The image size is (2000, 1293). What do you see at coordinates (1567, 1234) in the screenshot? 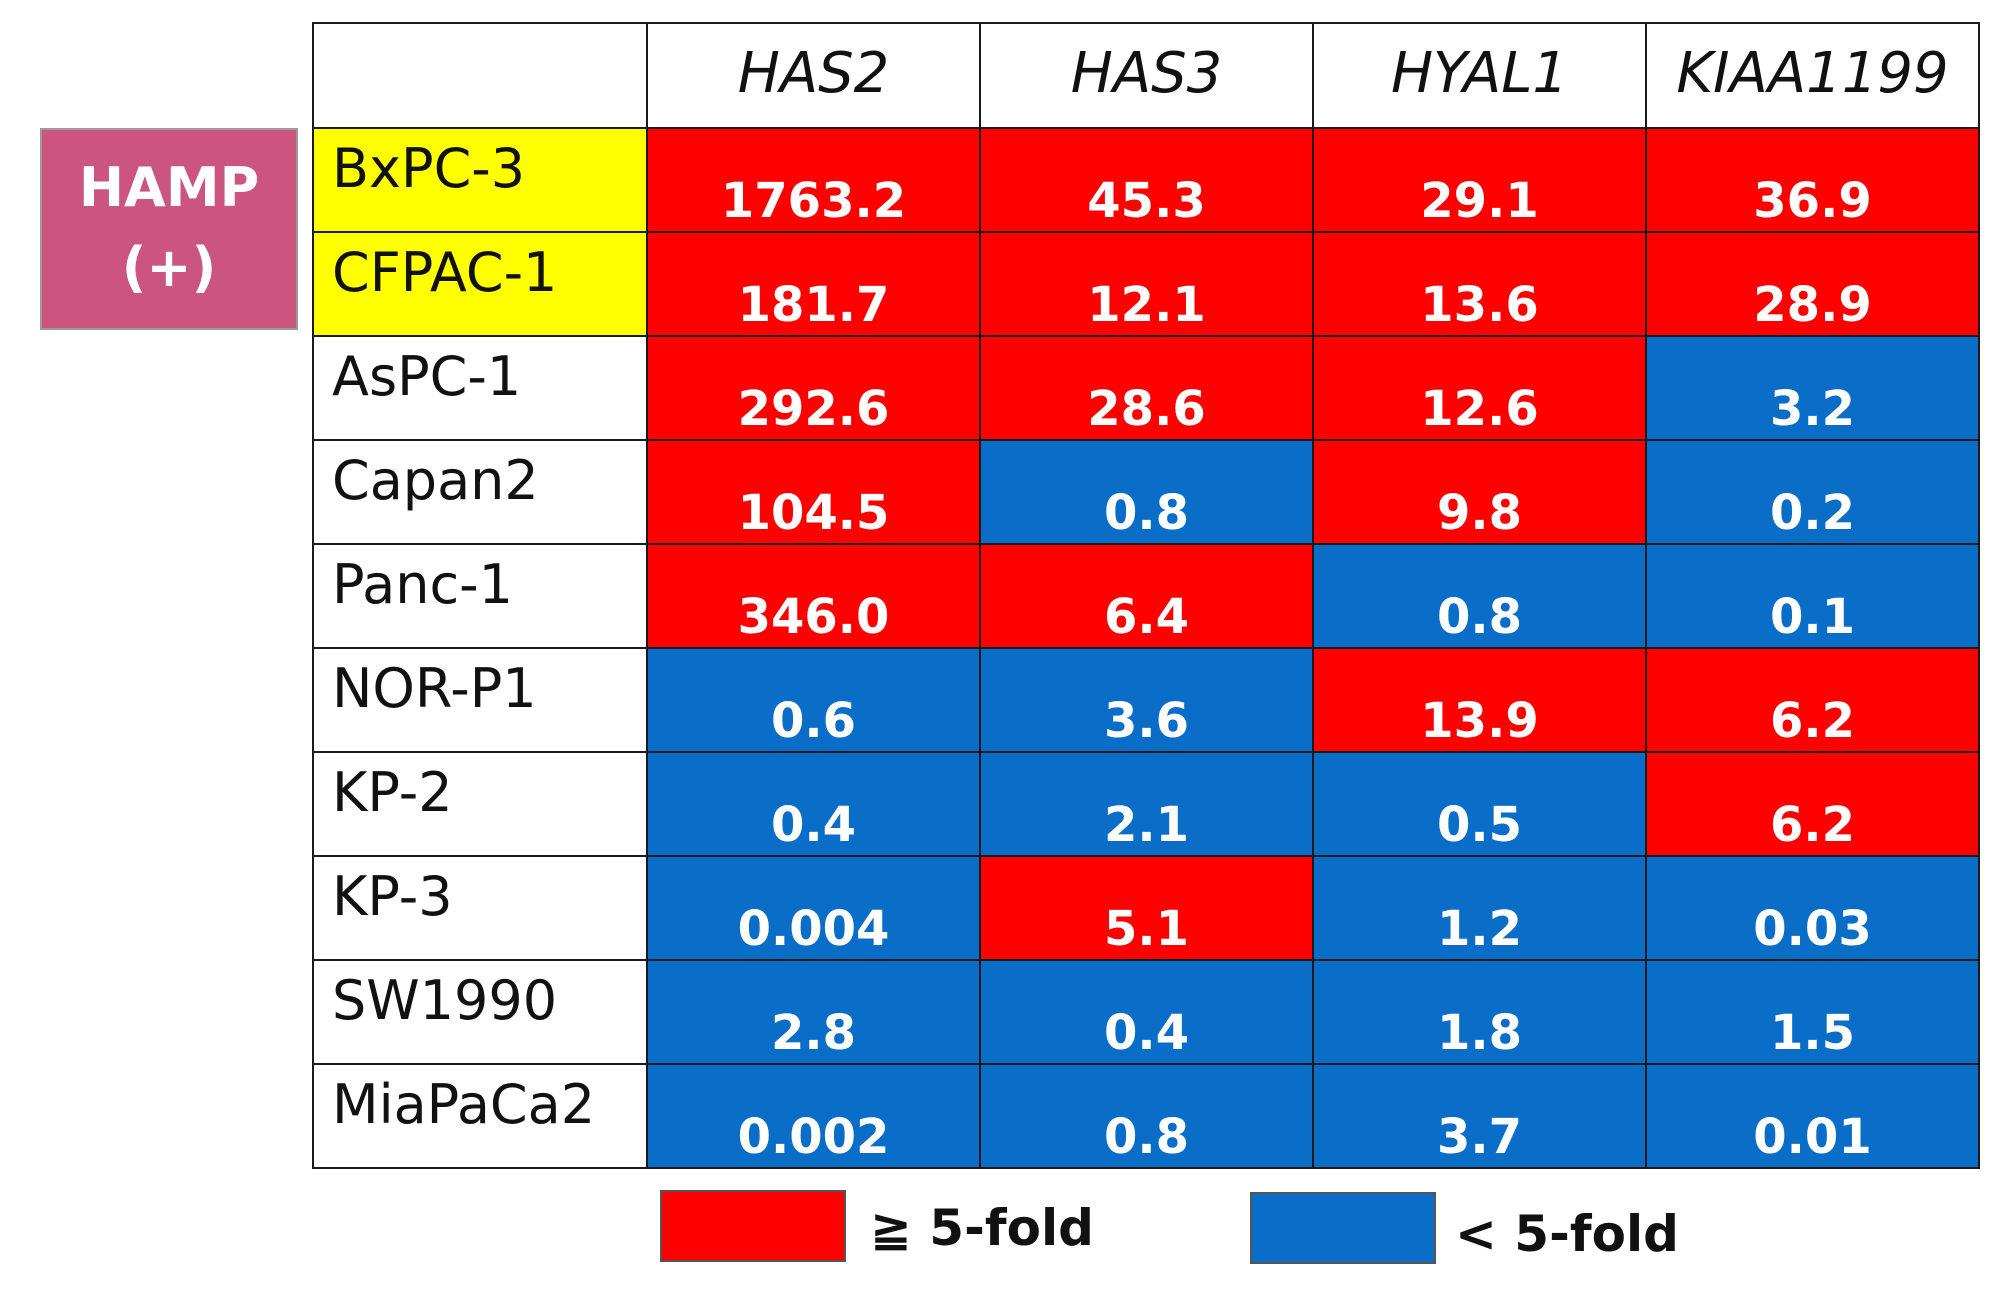
I see `legend-label: < 5-fold` at bounding box center [1567, 1234].